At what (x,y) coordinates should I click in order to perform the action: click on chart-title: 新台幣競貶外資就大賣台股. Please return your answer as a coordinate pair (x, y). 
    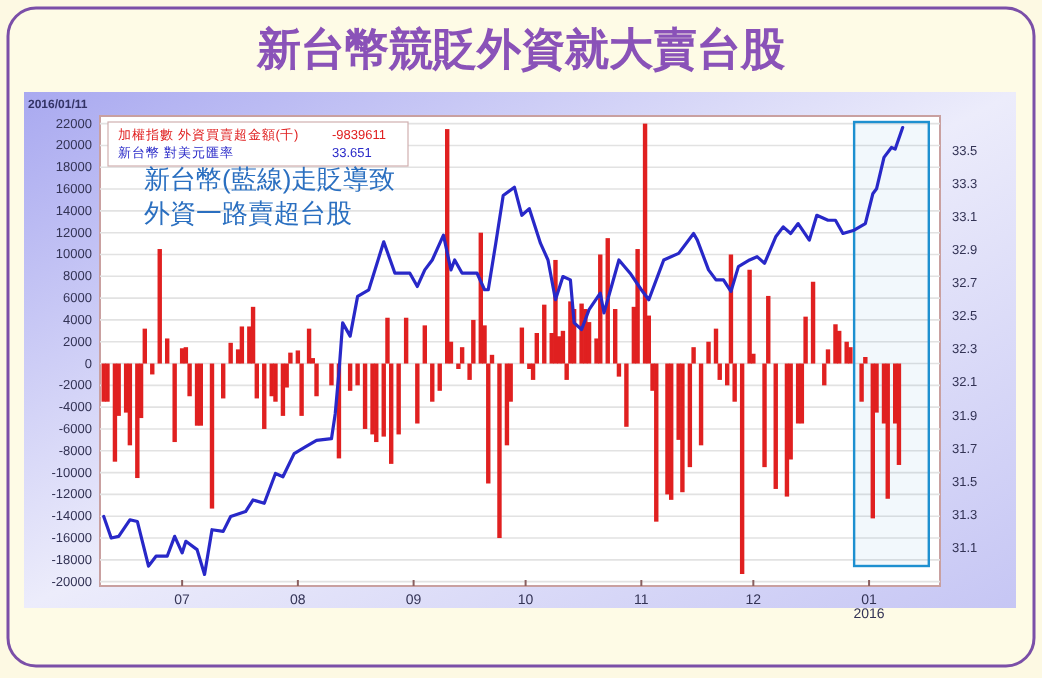
    Looking at the image, I should click on (521, 49).